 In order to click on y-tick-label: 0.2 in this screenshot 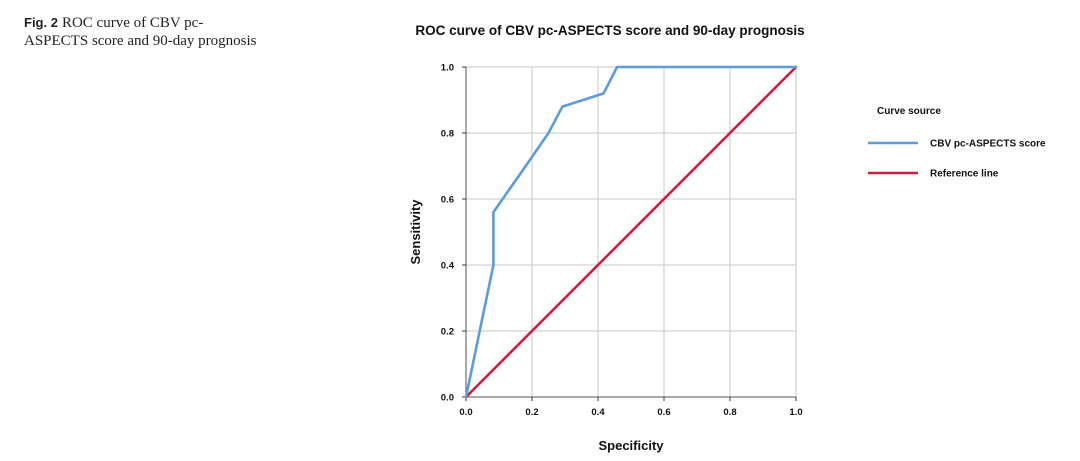, I will do `click(447, 332)`.